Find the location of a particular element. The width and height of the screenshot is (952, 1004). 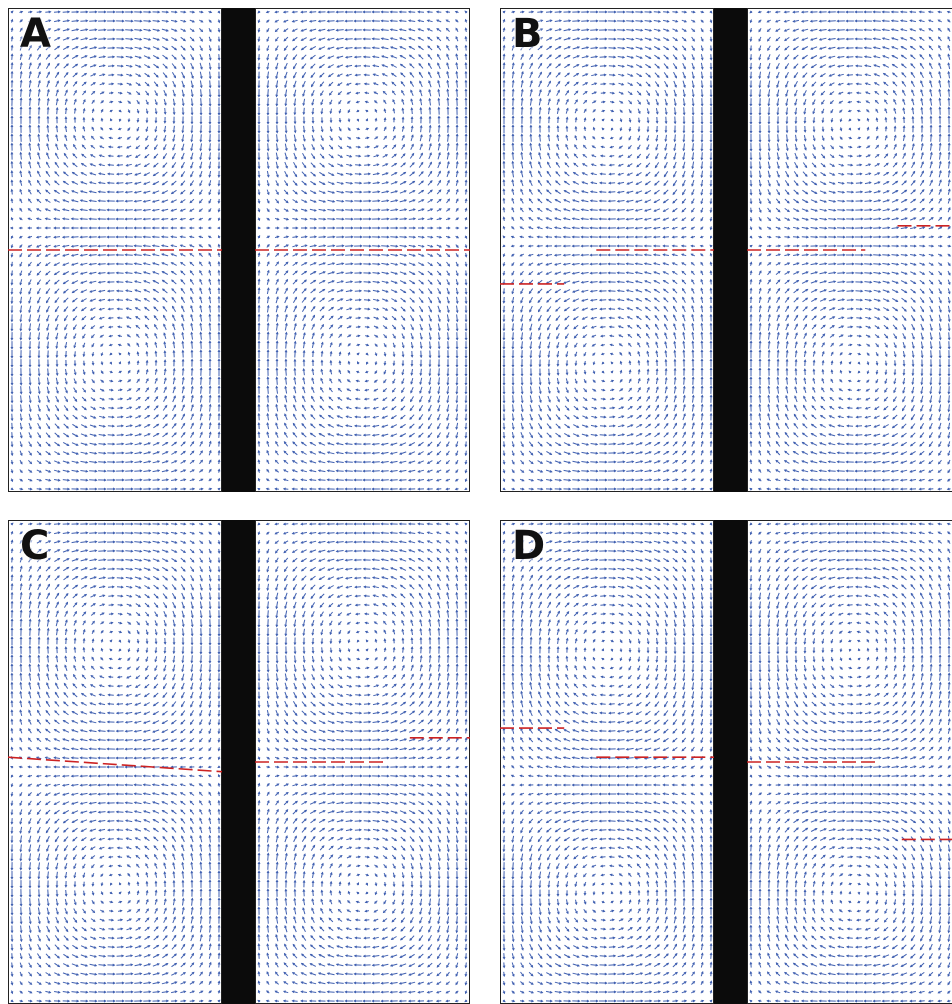

panel-label-a: A is located at coordinates (35, 34).